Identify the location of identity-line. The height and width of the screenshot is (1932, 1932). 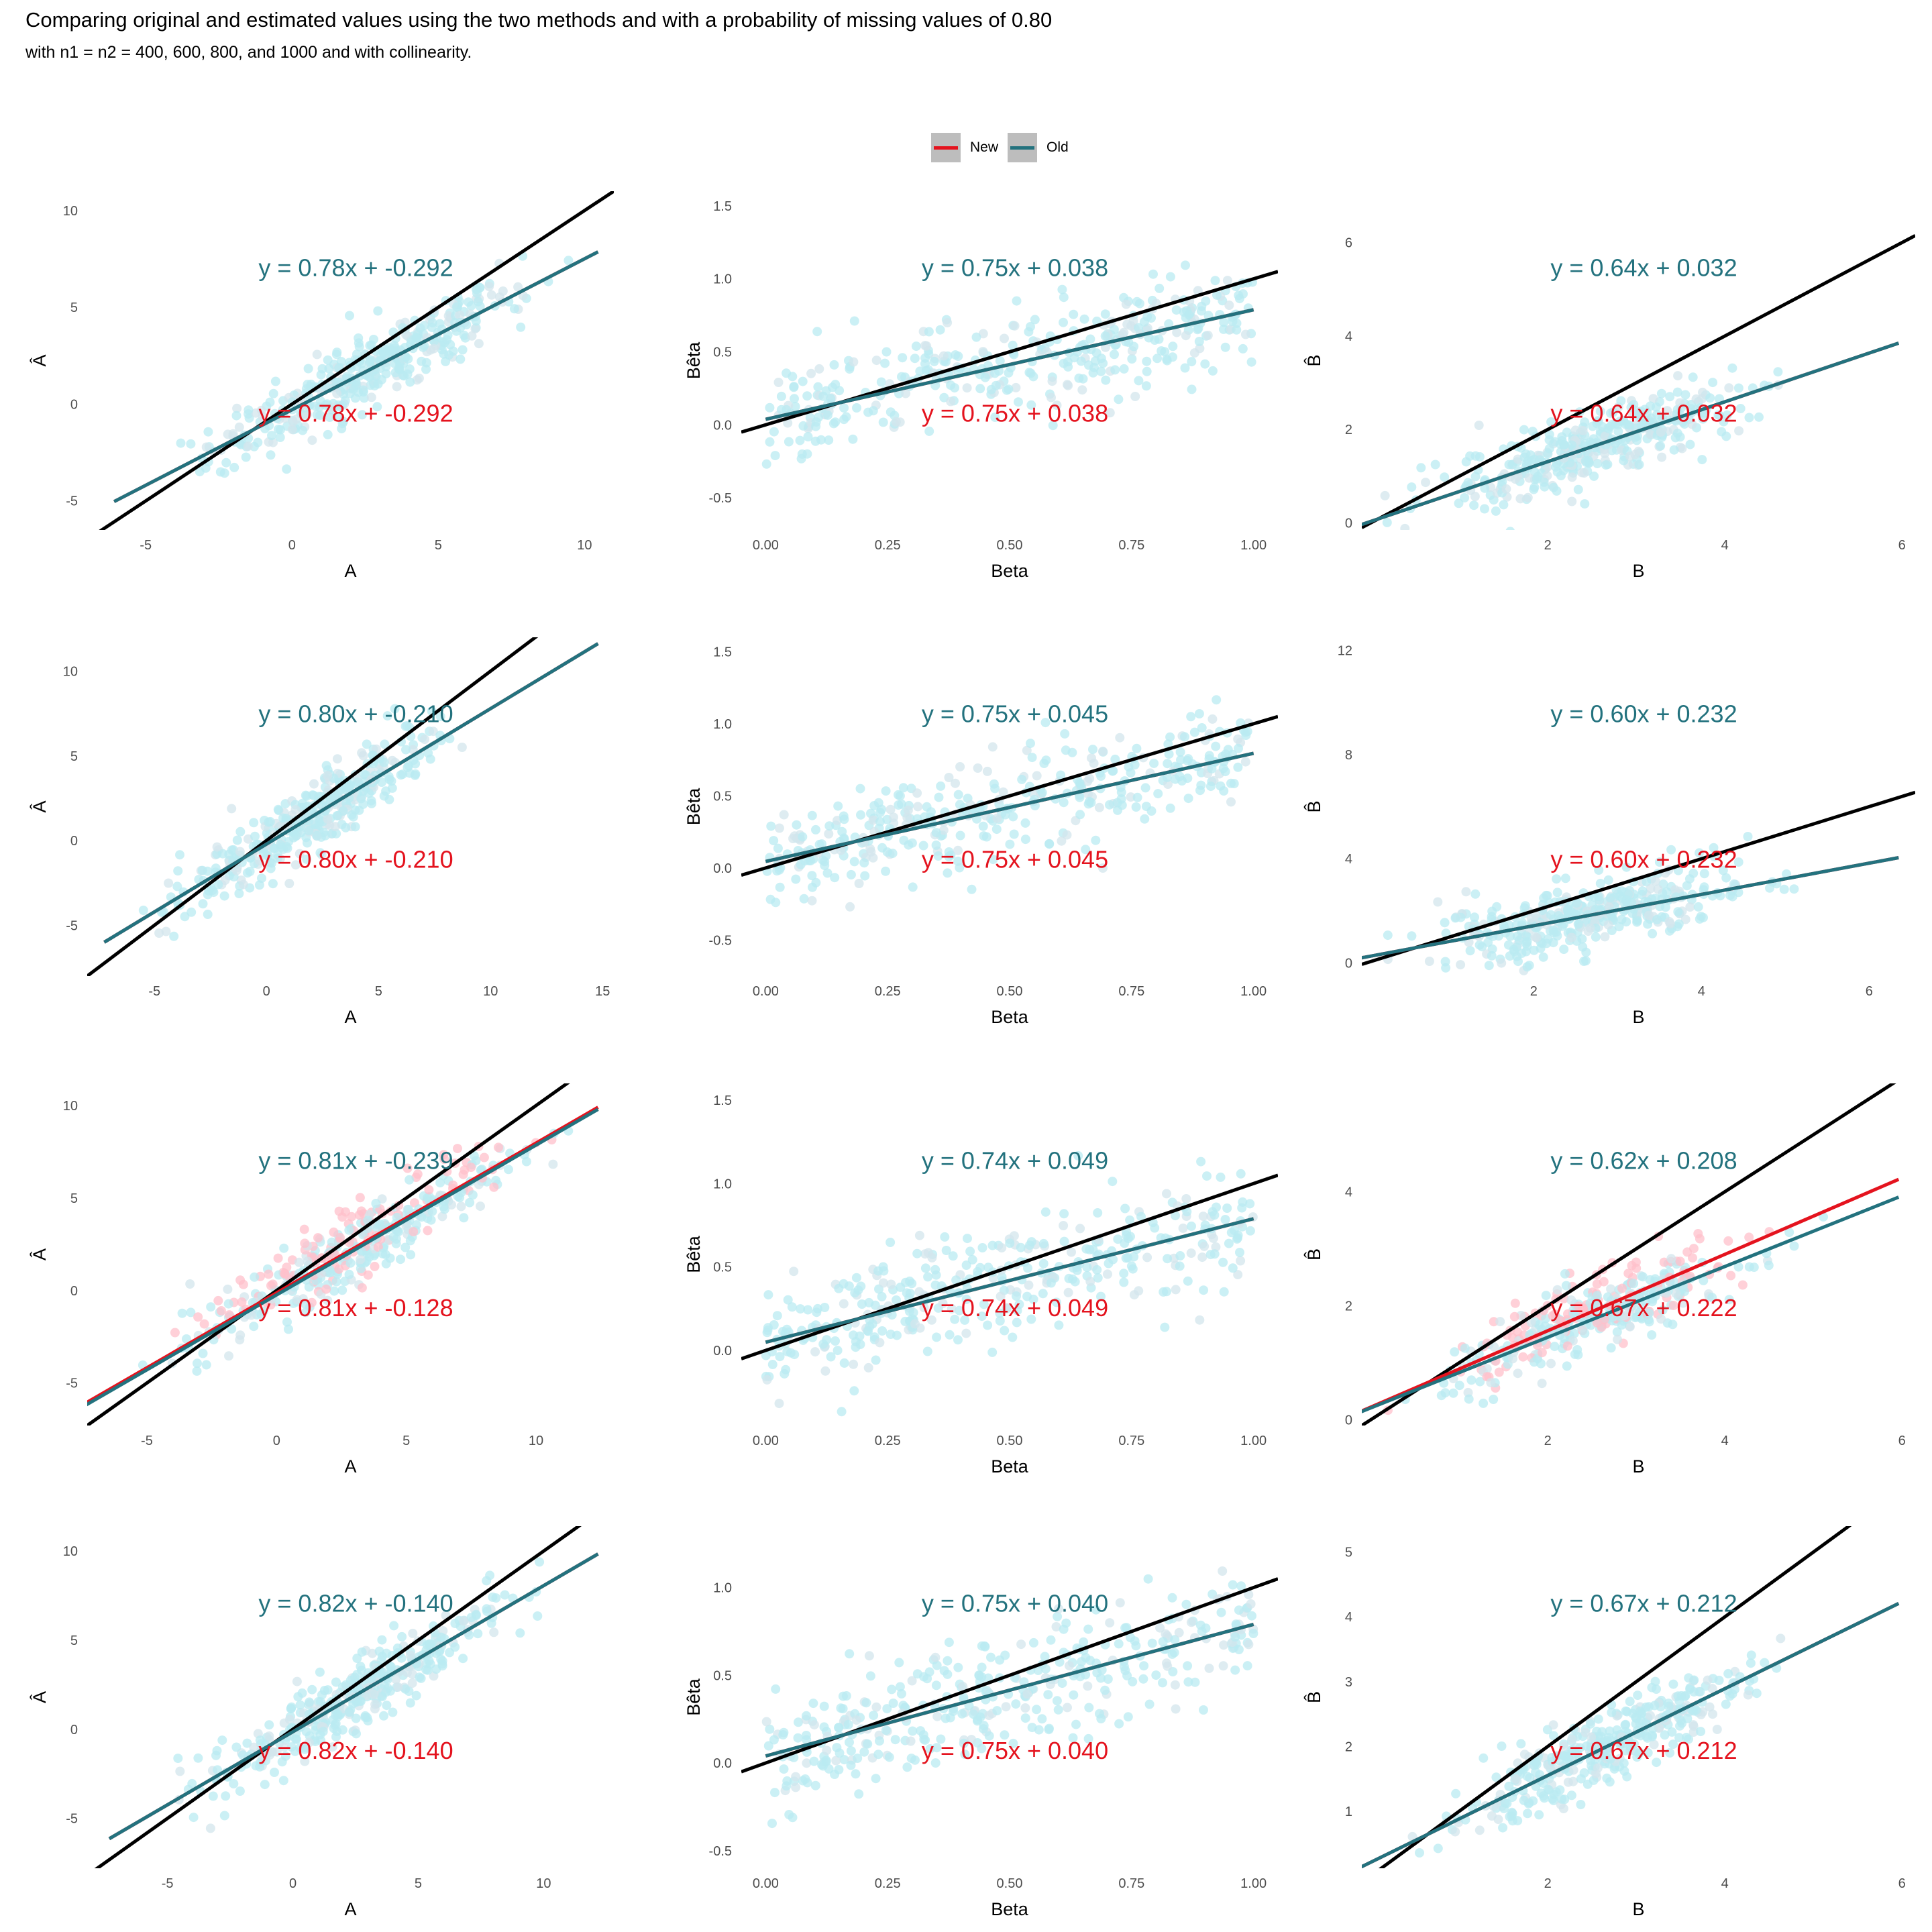
(1615, 1697).